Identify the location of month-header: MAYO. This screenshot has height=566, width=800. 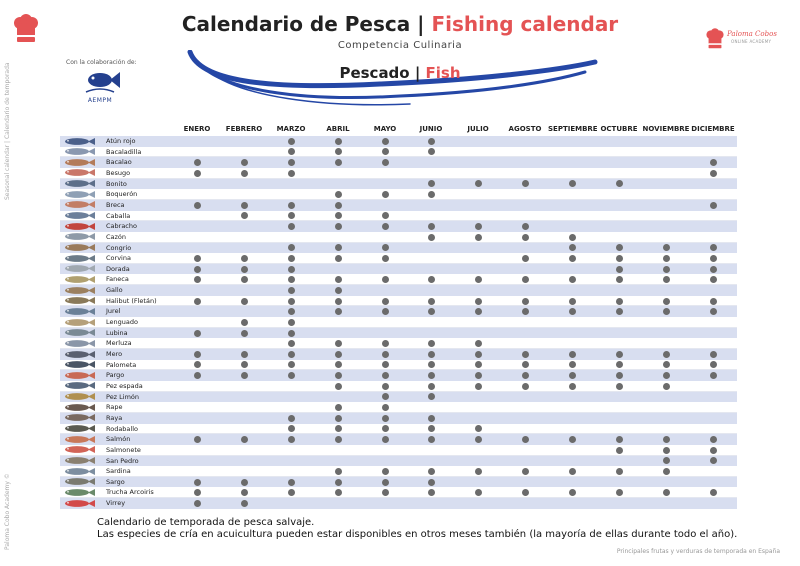
(385, 129).